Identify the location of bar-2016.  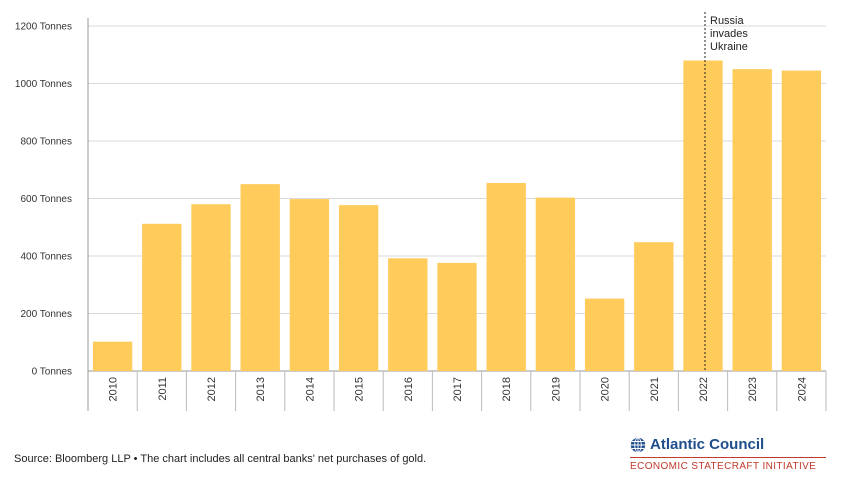
(408, 314).